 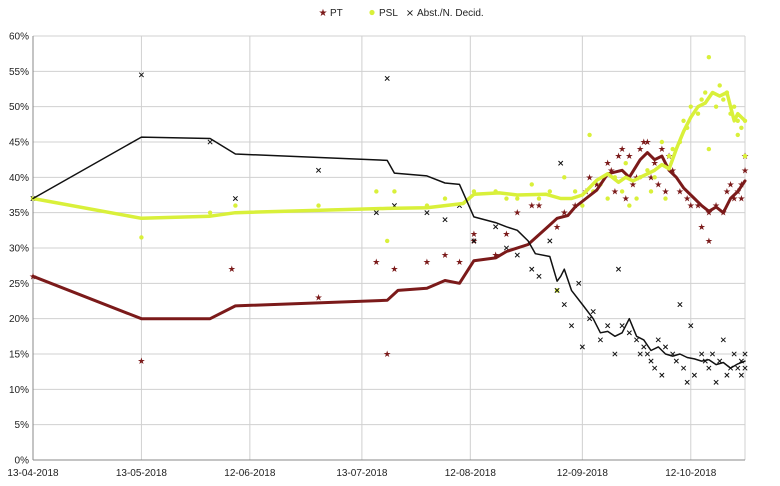 I want to click on legend-marker-star: ★, so click(x=323, y=13).